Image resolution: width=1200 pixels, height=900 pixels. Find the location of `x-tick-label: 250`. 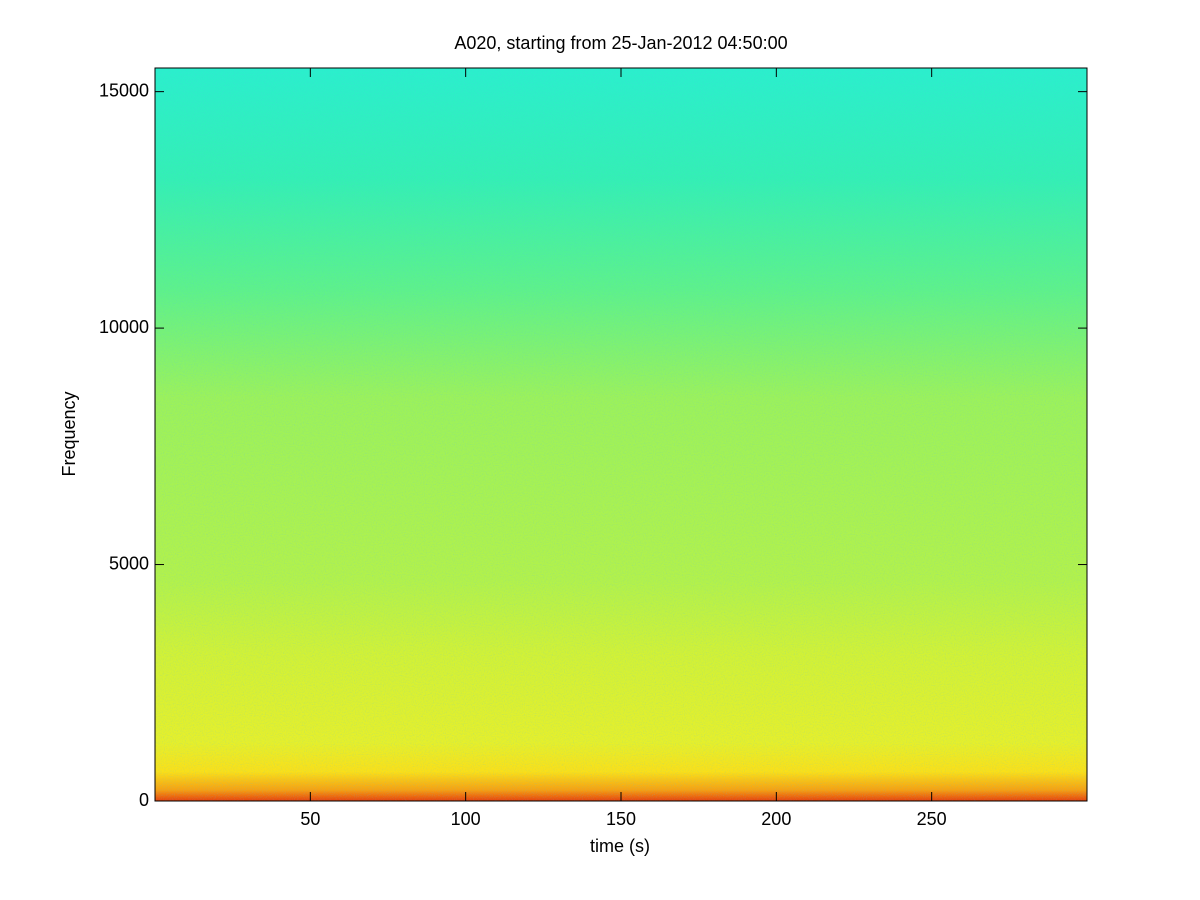

x-tick-label: 250 is located at coordinates (932, 819).